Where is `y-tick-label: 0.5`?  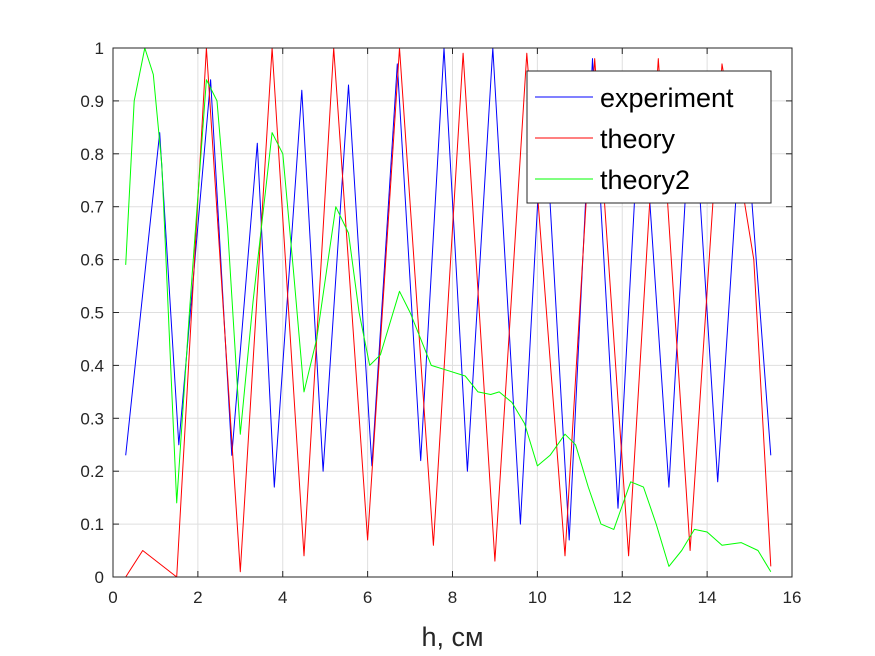
y-tick-label: 0.5 is located at coordinates (92, 313).